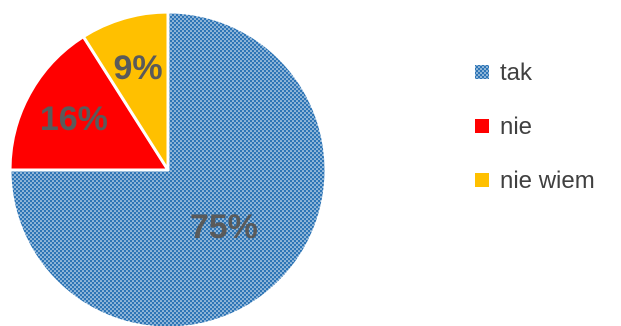  What do you see at coordinates (224, 227) in the screenshot?
I see `data-label-tak: 75%` at bounding box center [224, 227].